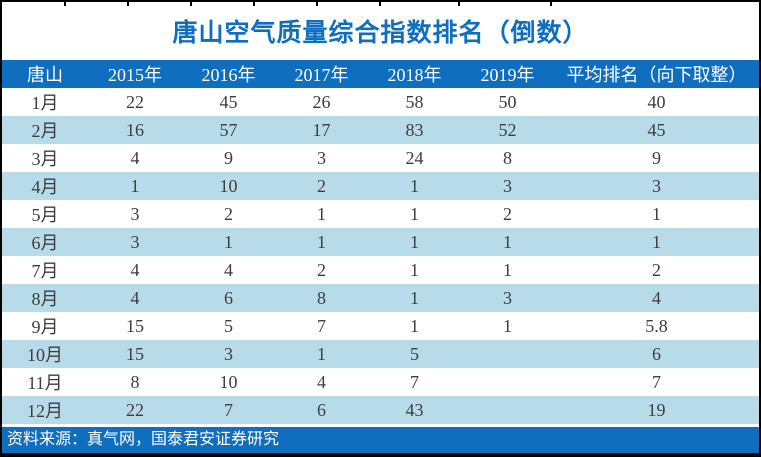 This screenshot has width=761, height=457. Describe the element at coordinates (380, 33) in the screenshot. I see `page-title: 唐山空气质量综合指数排名（倒数）` at that location.